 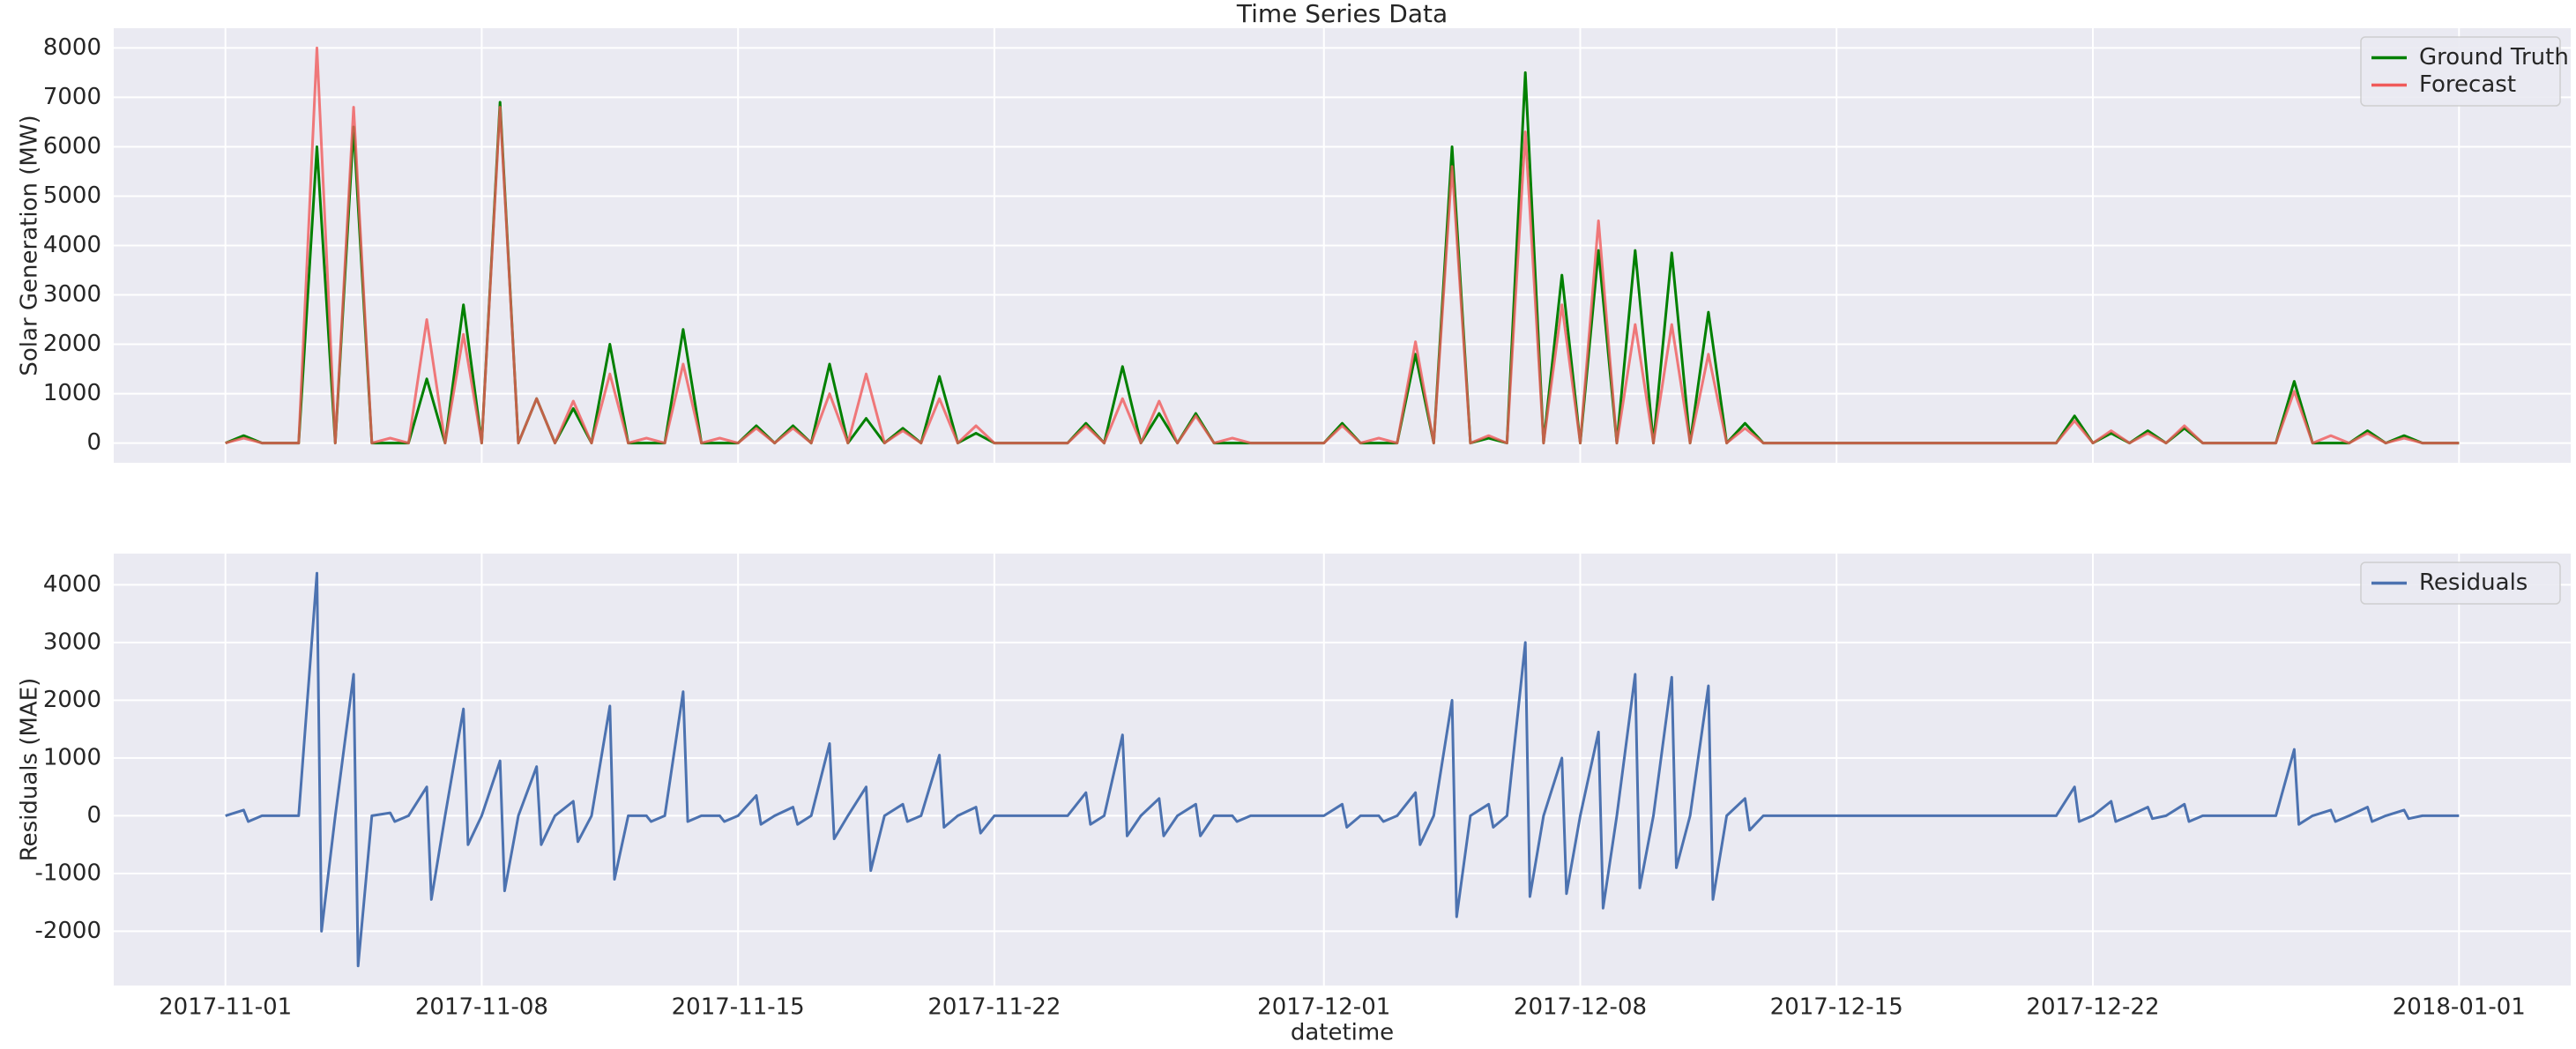 What do you see at coordinates (2494, 57) in the screenshot?
I see `legend-label: Ground Truth` at bounding box center [2494, 57].